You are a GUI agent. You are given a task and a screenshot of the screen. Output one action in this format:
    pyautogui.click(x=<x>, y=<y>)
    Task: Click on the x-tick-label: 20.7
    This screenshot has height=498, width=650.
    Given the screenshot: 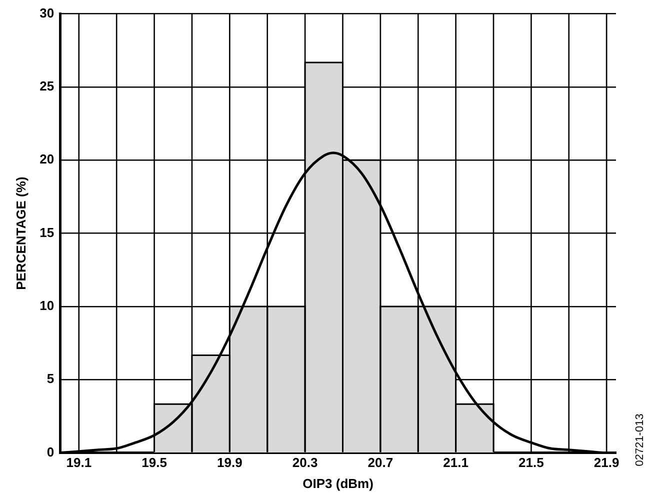 What is the action you would take?
    pyautogui.click(x=381, y=462)
    